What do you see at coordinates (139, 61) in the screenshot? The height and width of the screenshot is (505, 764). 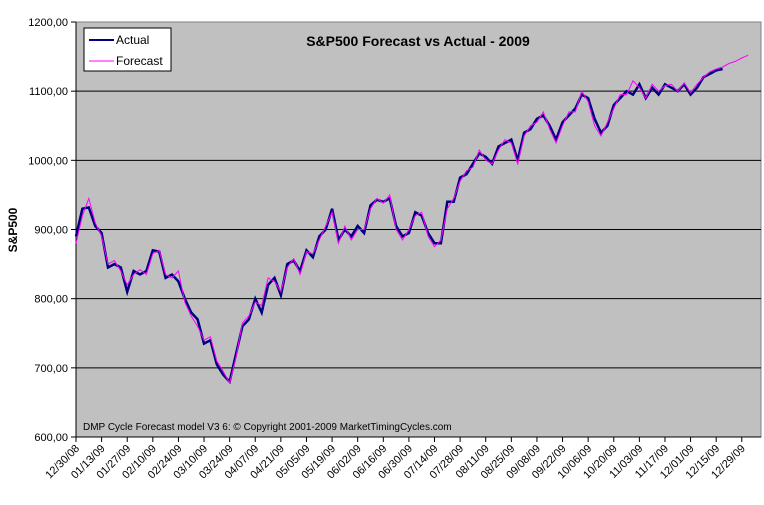 I see `legend-label-forecast: Forecast` at bounding box center [139, 61].